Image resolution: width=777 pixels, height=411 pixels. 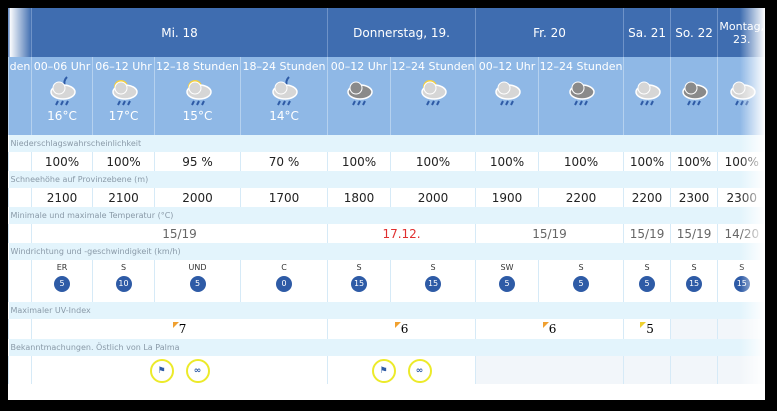 What do you see at coordinates (507, 66) in the screenshot?
I see `period-label: 00–12 Uhr` at bounding box center [507, 66].